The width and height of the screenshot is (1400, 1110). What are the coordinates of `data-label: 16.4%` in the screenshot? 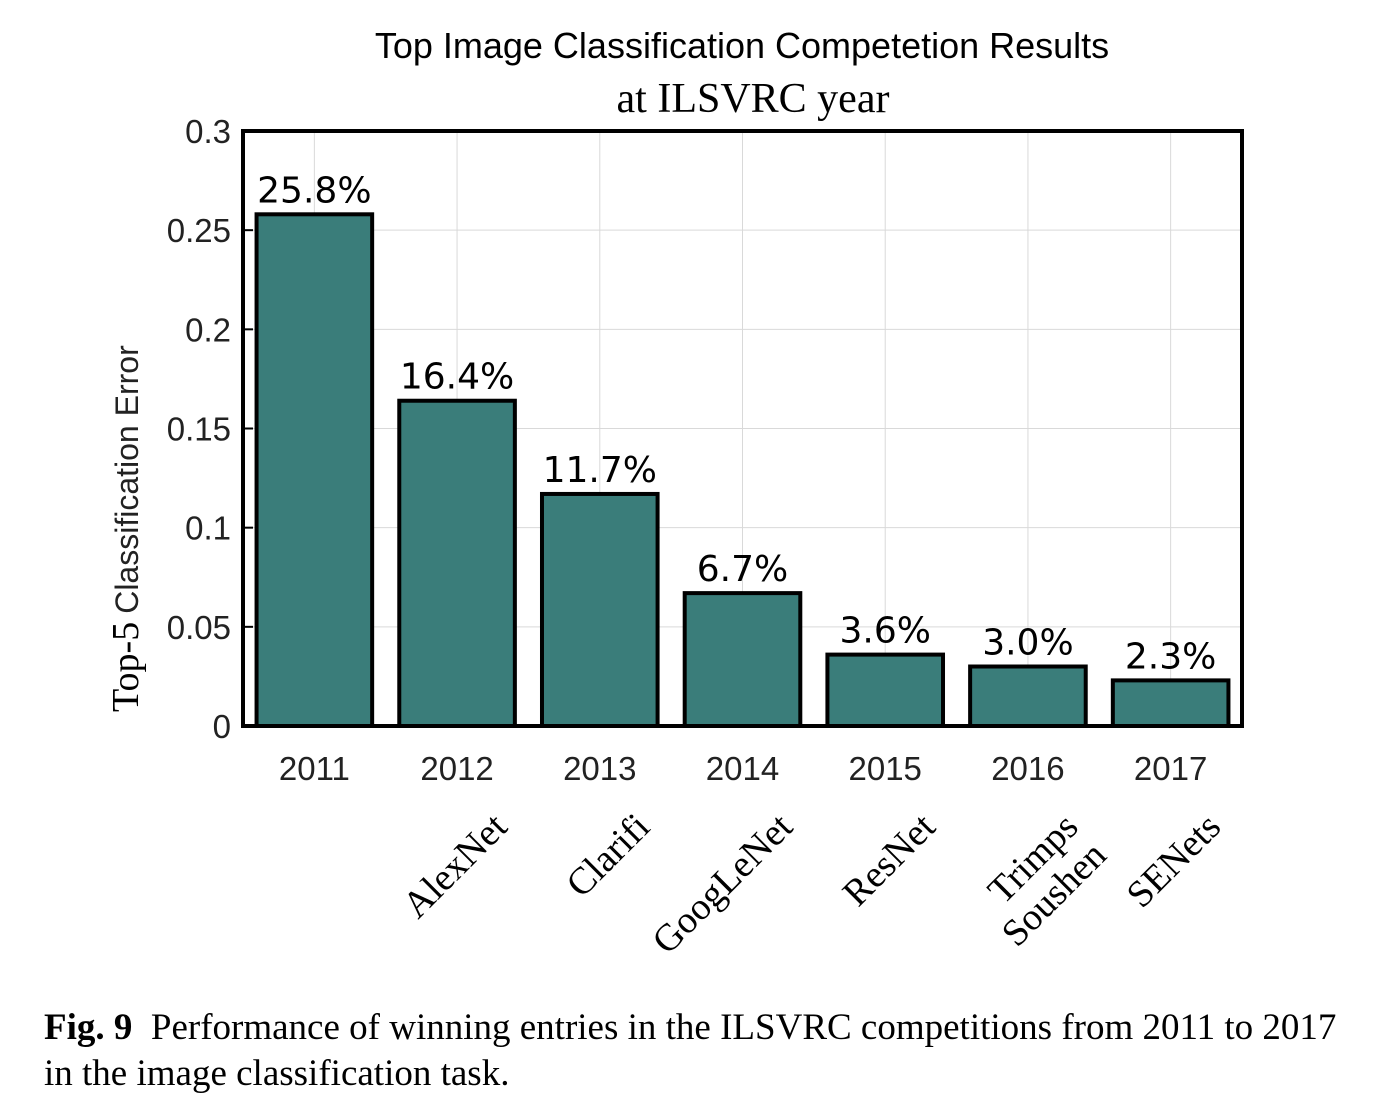 It's located at (457, 377).